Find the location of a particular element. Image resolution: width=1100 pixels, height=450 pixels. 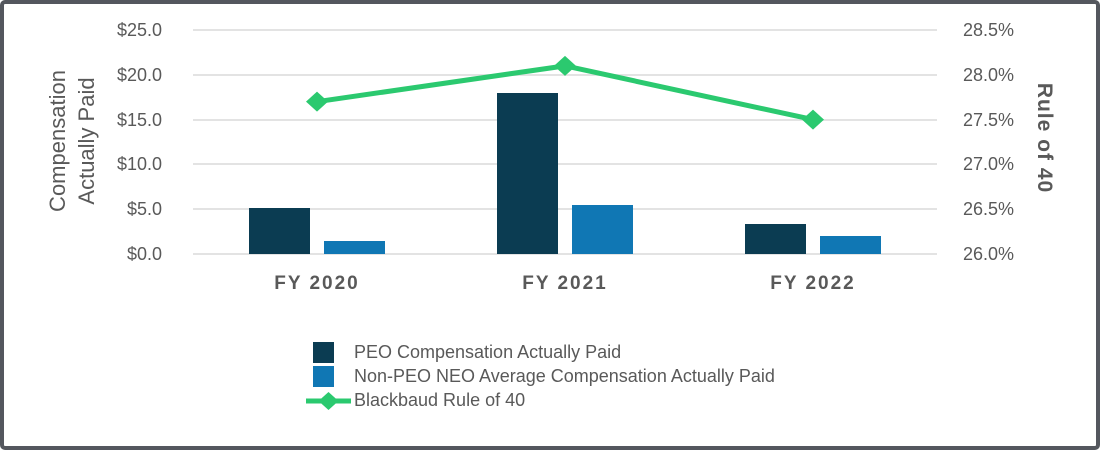

bar-non-peo-fy-2020 is located at coordinates (354, 247).